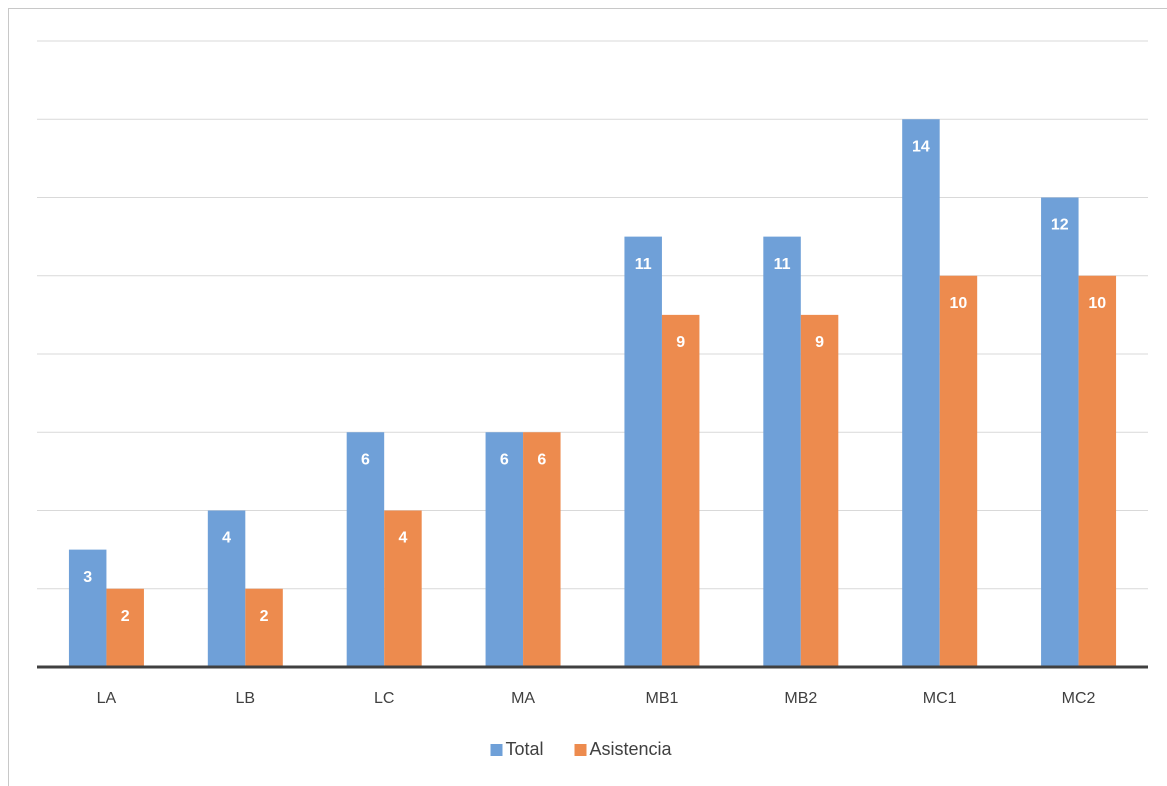 This screenshot has height=786, width=1167. I want to click on x-tick-label: MC1, so click(940, 698).